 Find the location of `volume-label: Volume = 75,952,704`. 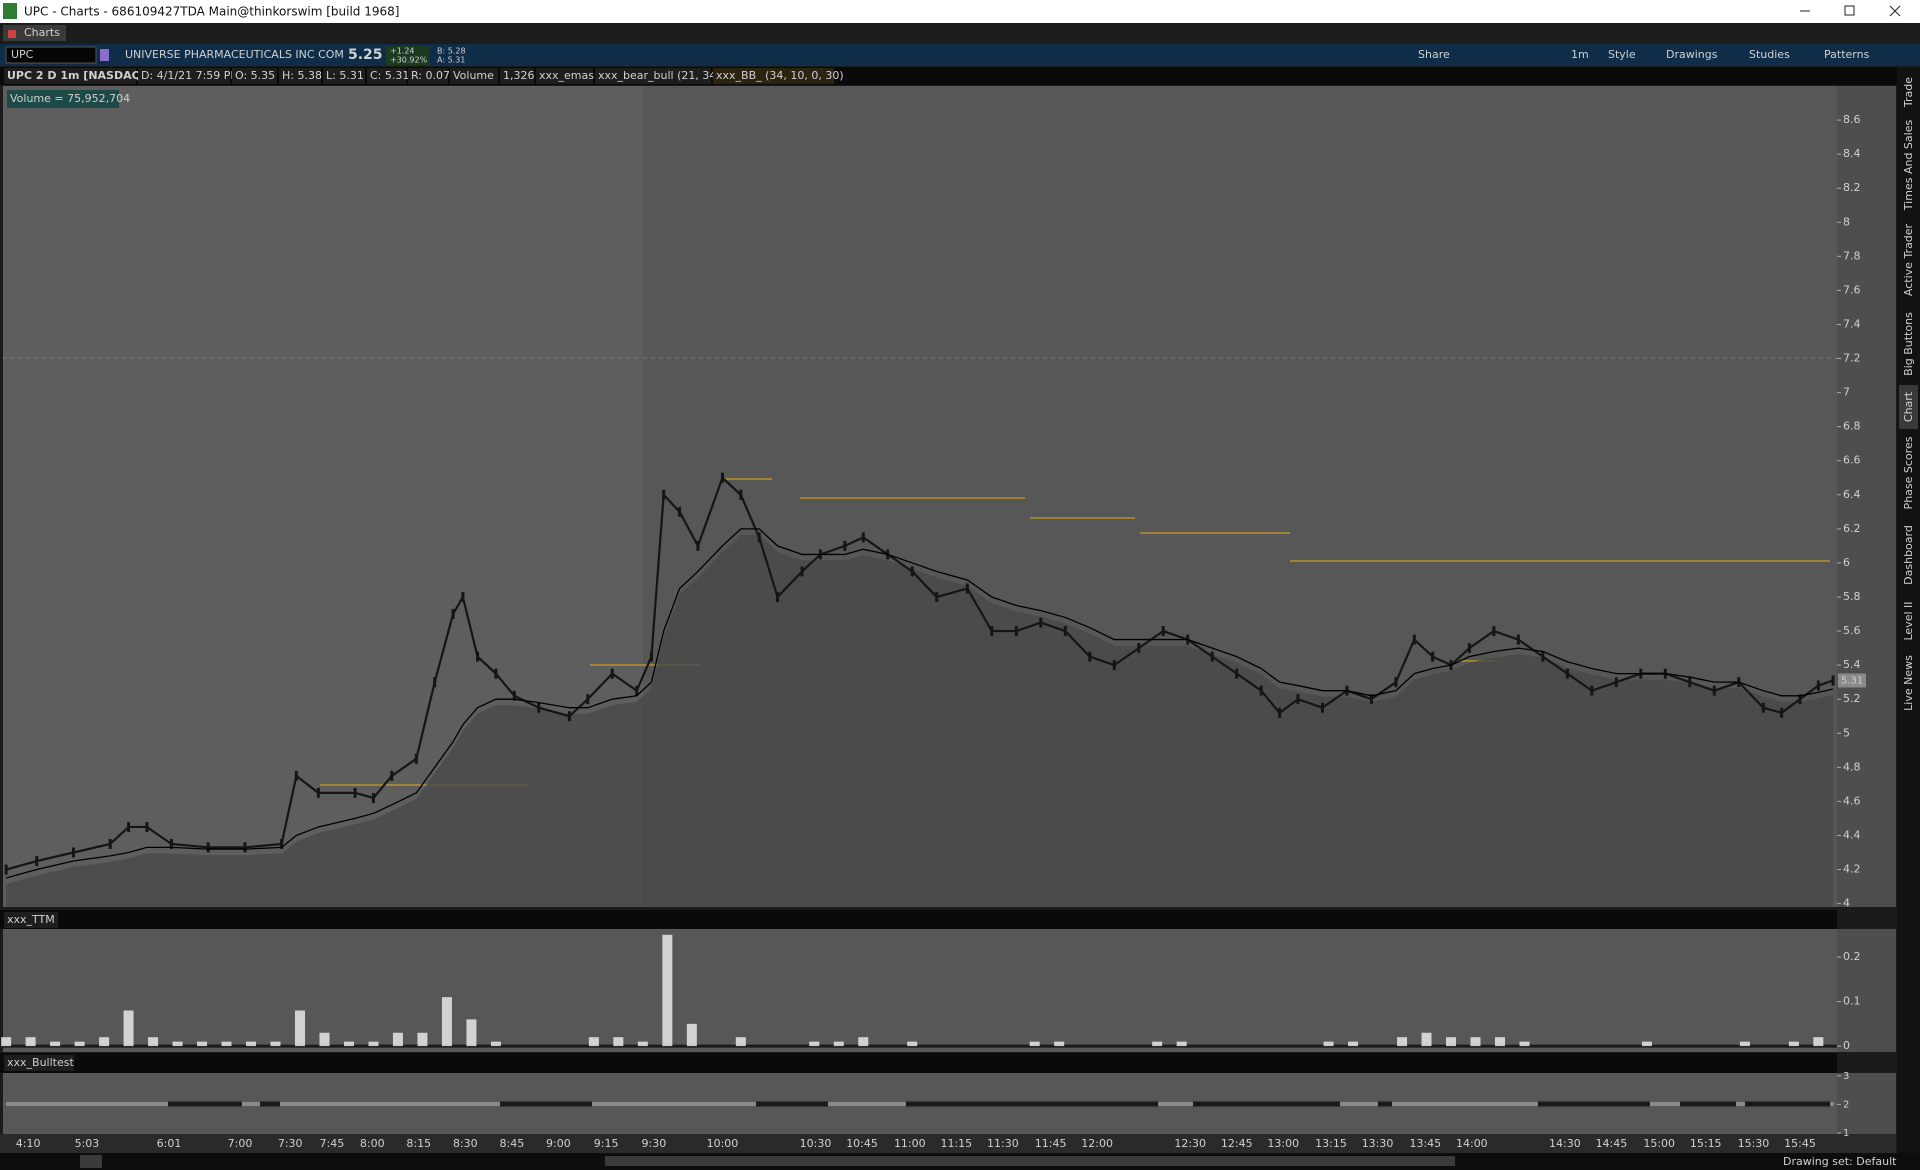

volume-label: Volume = 75,952,704 is located at coordinates (70, 98).